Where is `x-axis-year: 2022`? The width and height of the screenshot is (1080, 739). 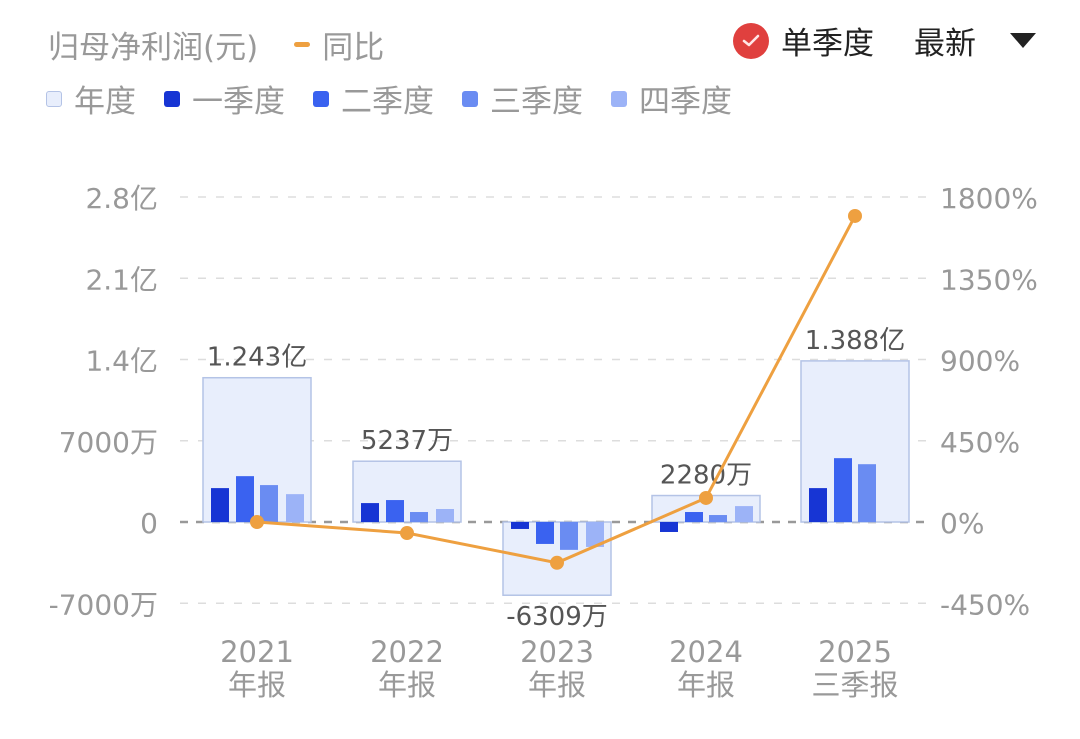
x-axis-year: 2022 is located at coordinates (407, 652).